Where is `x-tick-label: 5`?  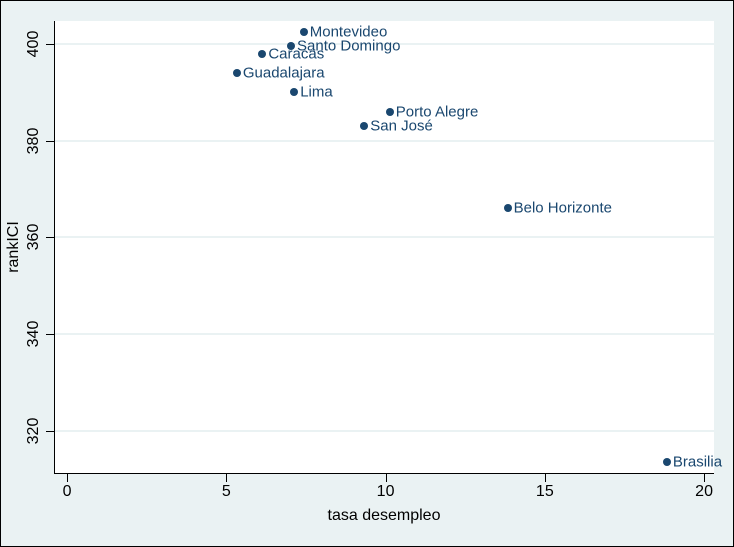
x-tick-label: 5 is located at coordinates (226, 491).